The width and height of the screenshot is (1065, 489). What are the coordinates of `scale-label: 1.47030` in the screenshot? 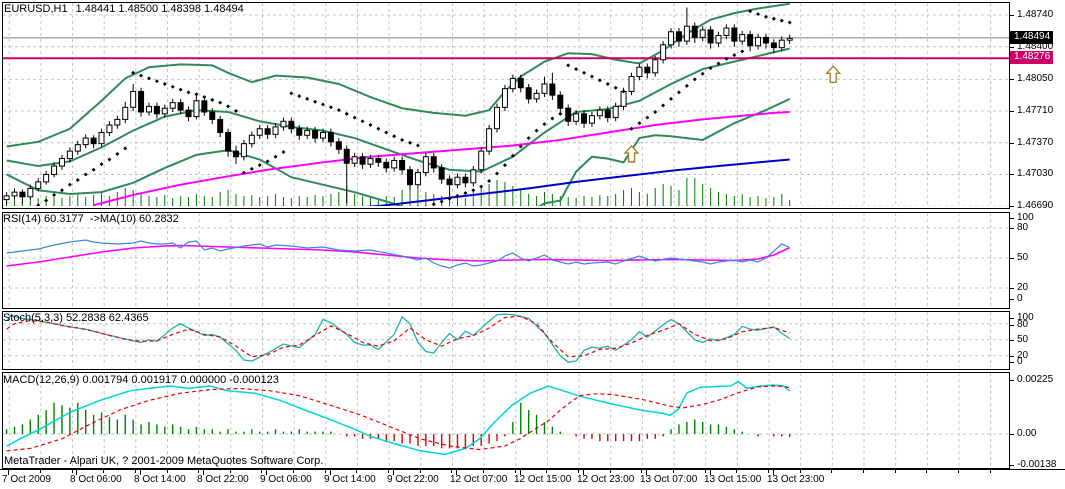 It's located at (1035, 173).